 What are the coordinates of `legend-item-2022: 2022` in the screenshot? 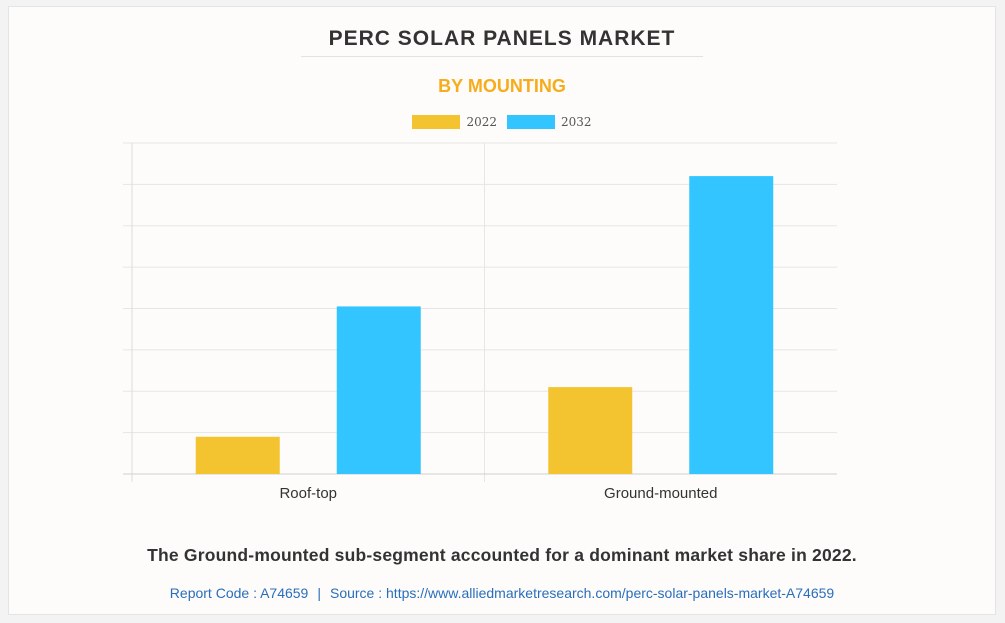 It's located at (454, 122).